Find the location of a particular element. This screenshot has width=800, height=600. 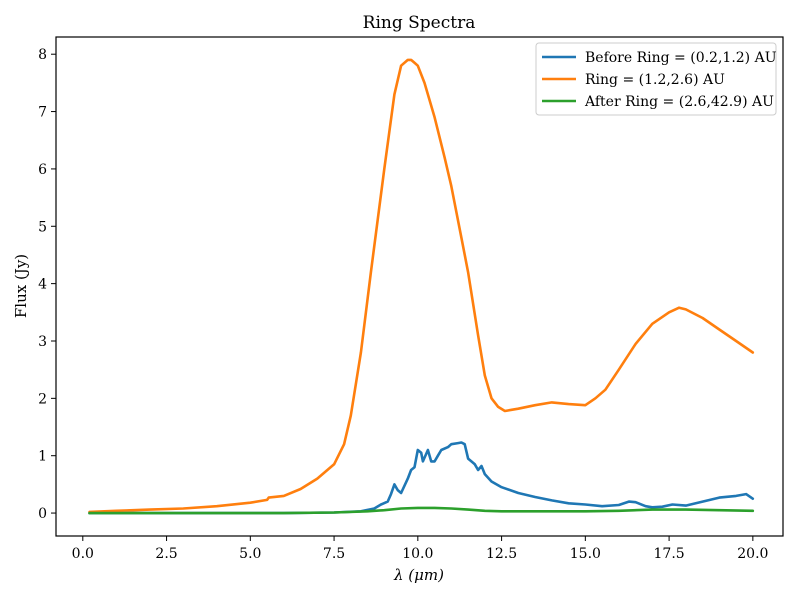

x-tick-label: 7.5 is located at coordinates (334, 554).